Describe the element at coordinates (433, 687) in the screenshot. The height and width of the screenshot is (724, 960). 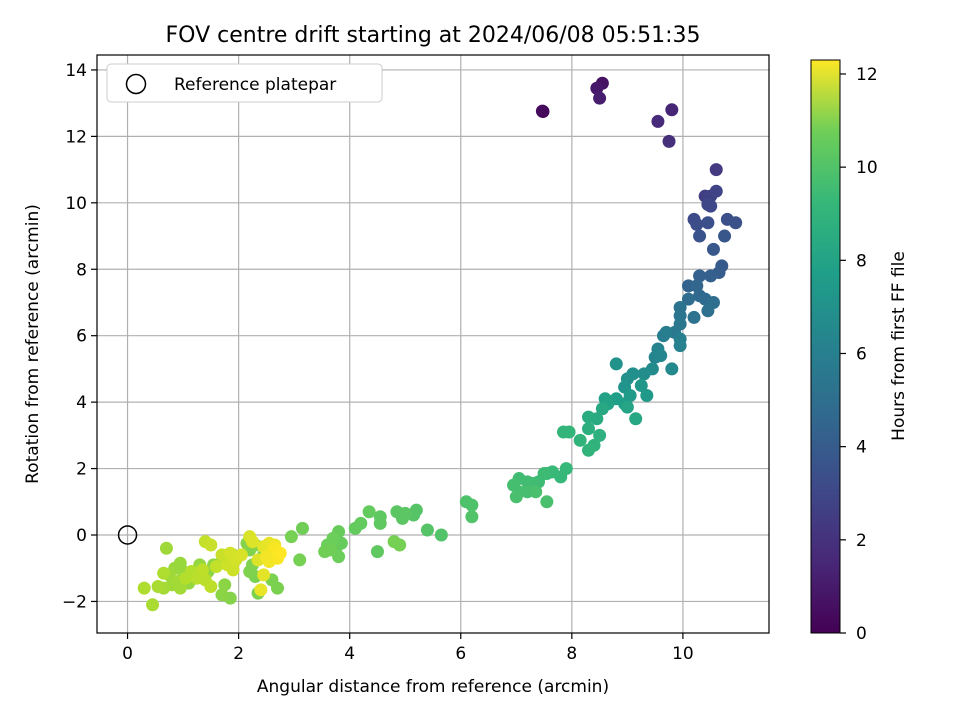
I see `x-axis-label: Angular distance from reference (arcmin)` at that location.